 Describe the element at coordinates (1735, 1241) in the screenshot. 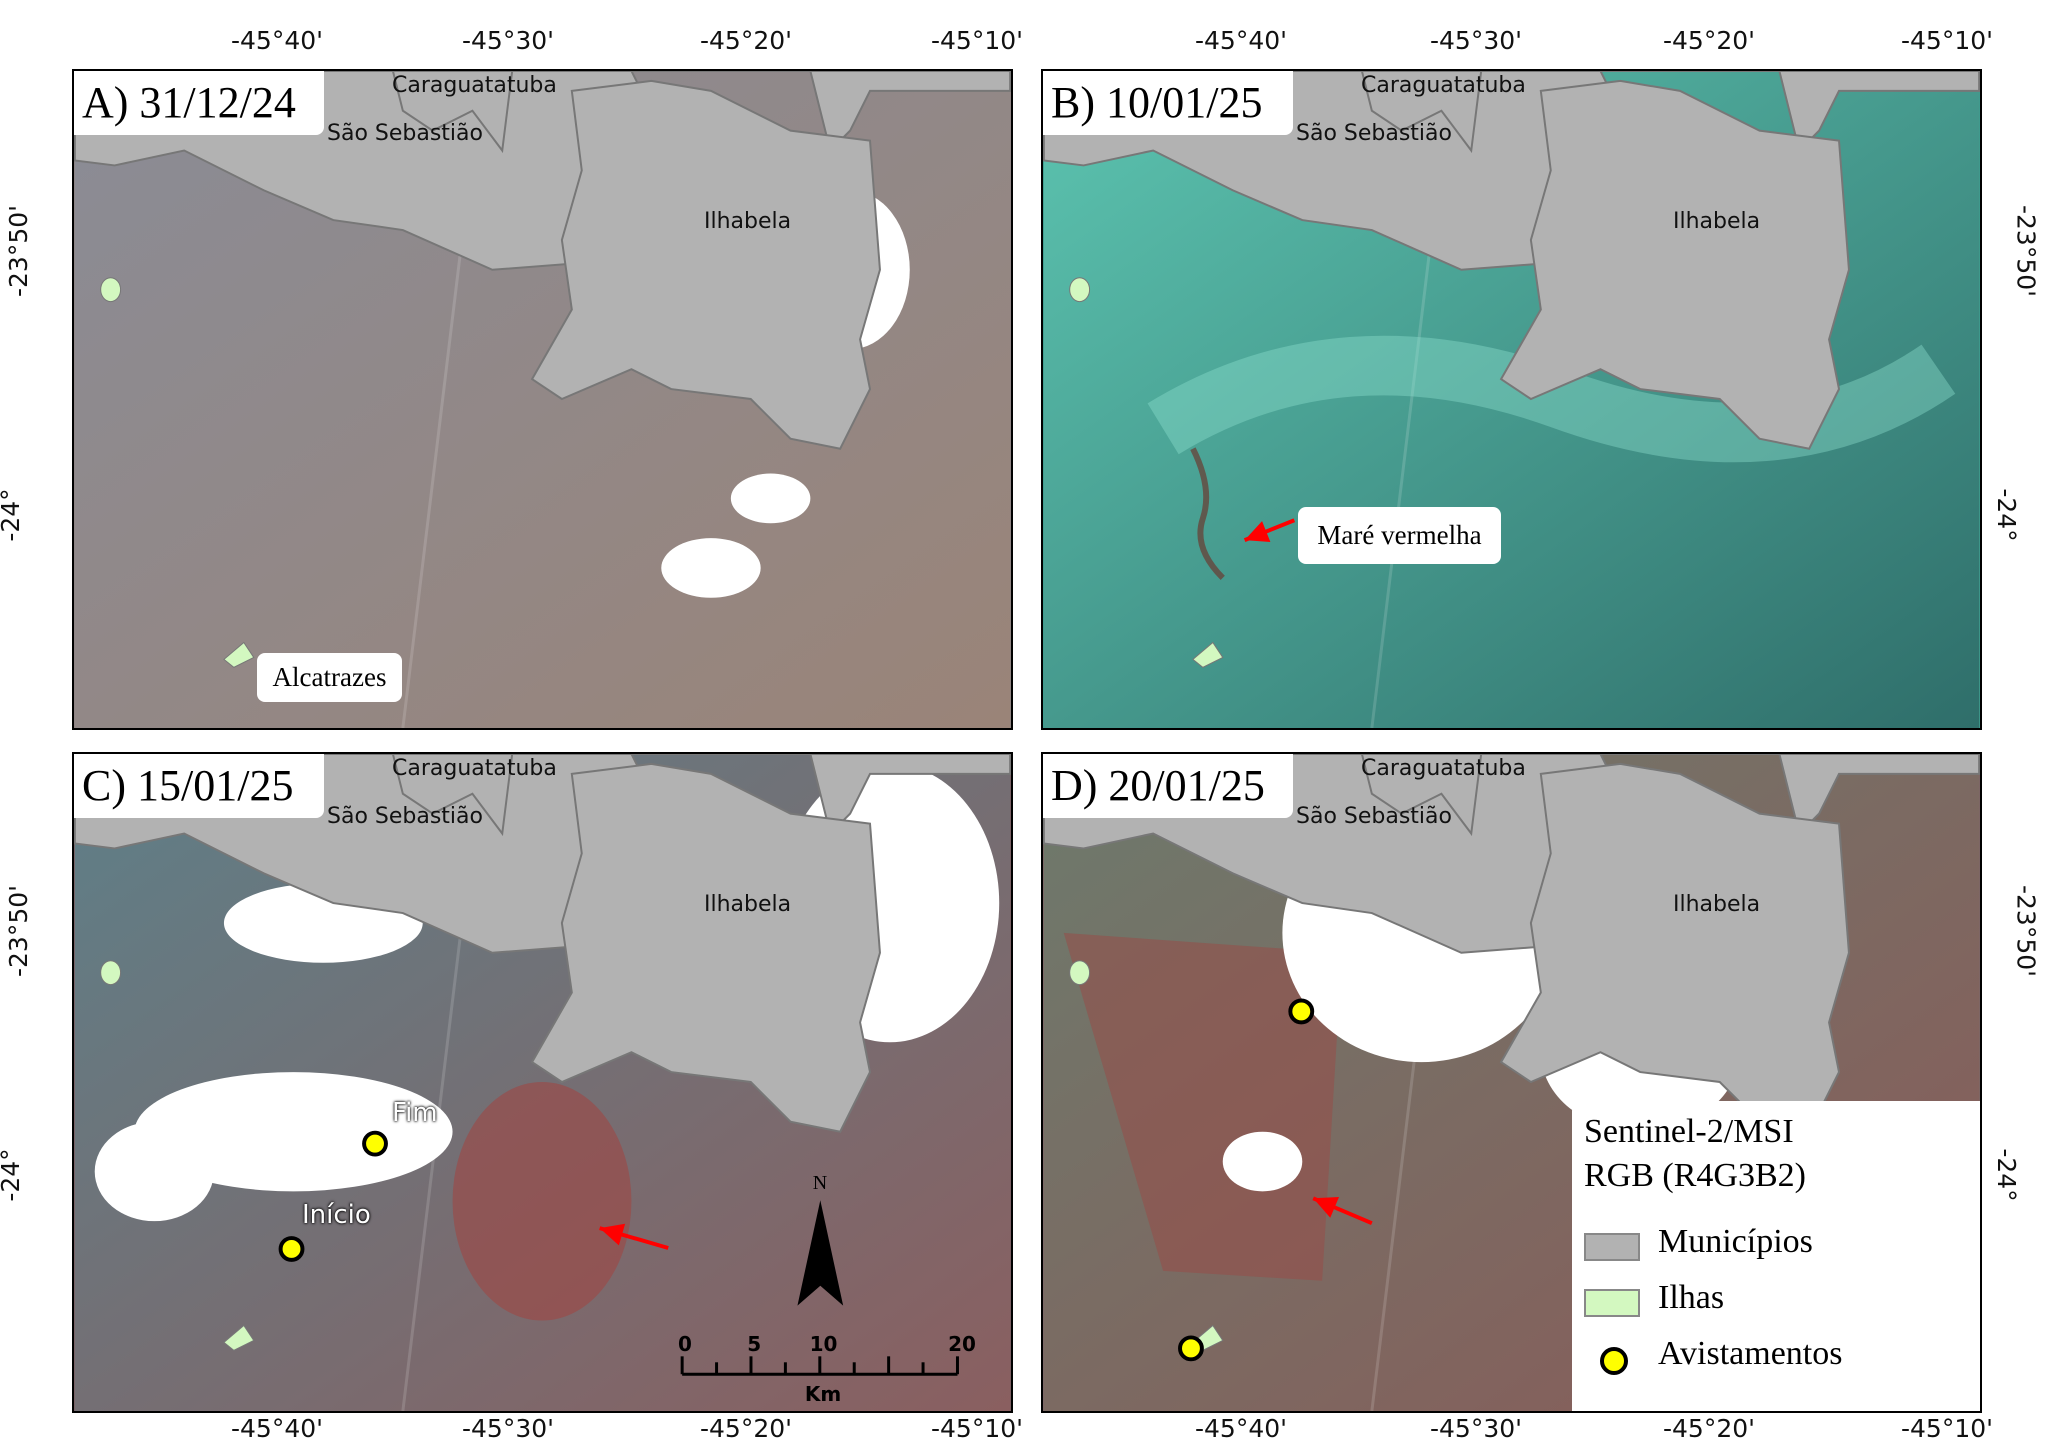

I see `legend-label: Municípios` at that location.